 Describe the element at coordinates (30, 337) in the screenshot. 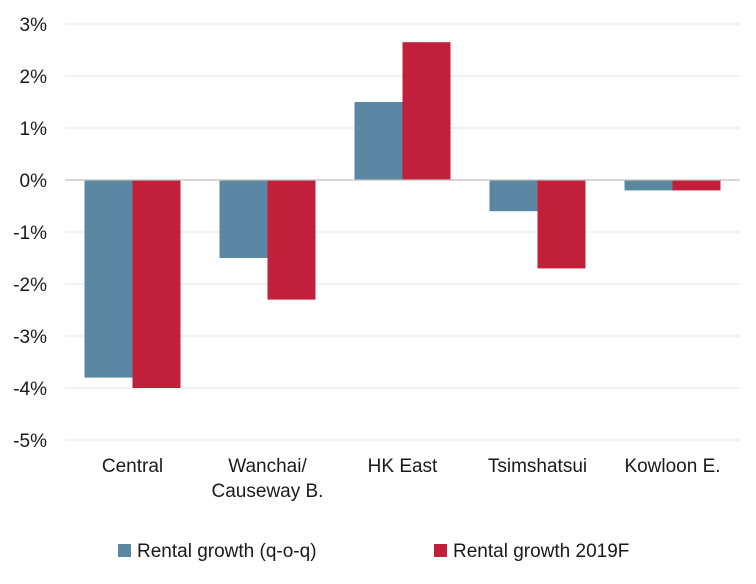

I see `y-tick-label: -3%` at that location.